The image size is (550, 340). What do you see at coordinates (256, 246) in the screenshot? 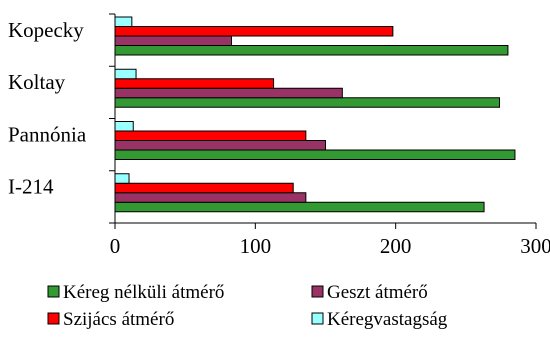
I see `x-tick-label-100: 100` at bounding box center [256, 246].